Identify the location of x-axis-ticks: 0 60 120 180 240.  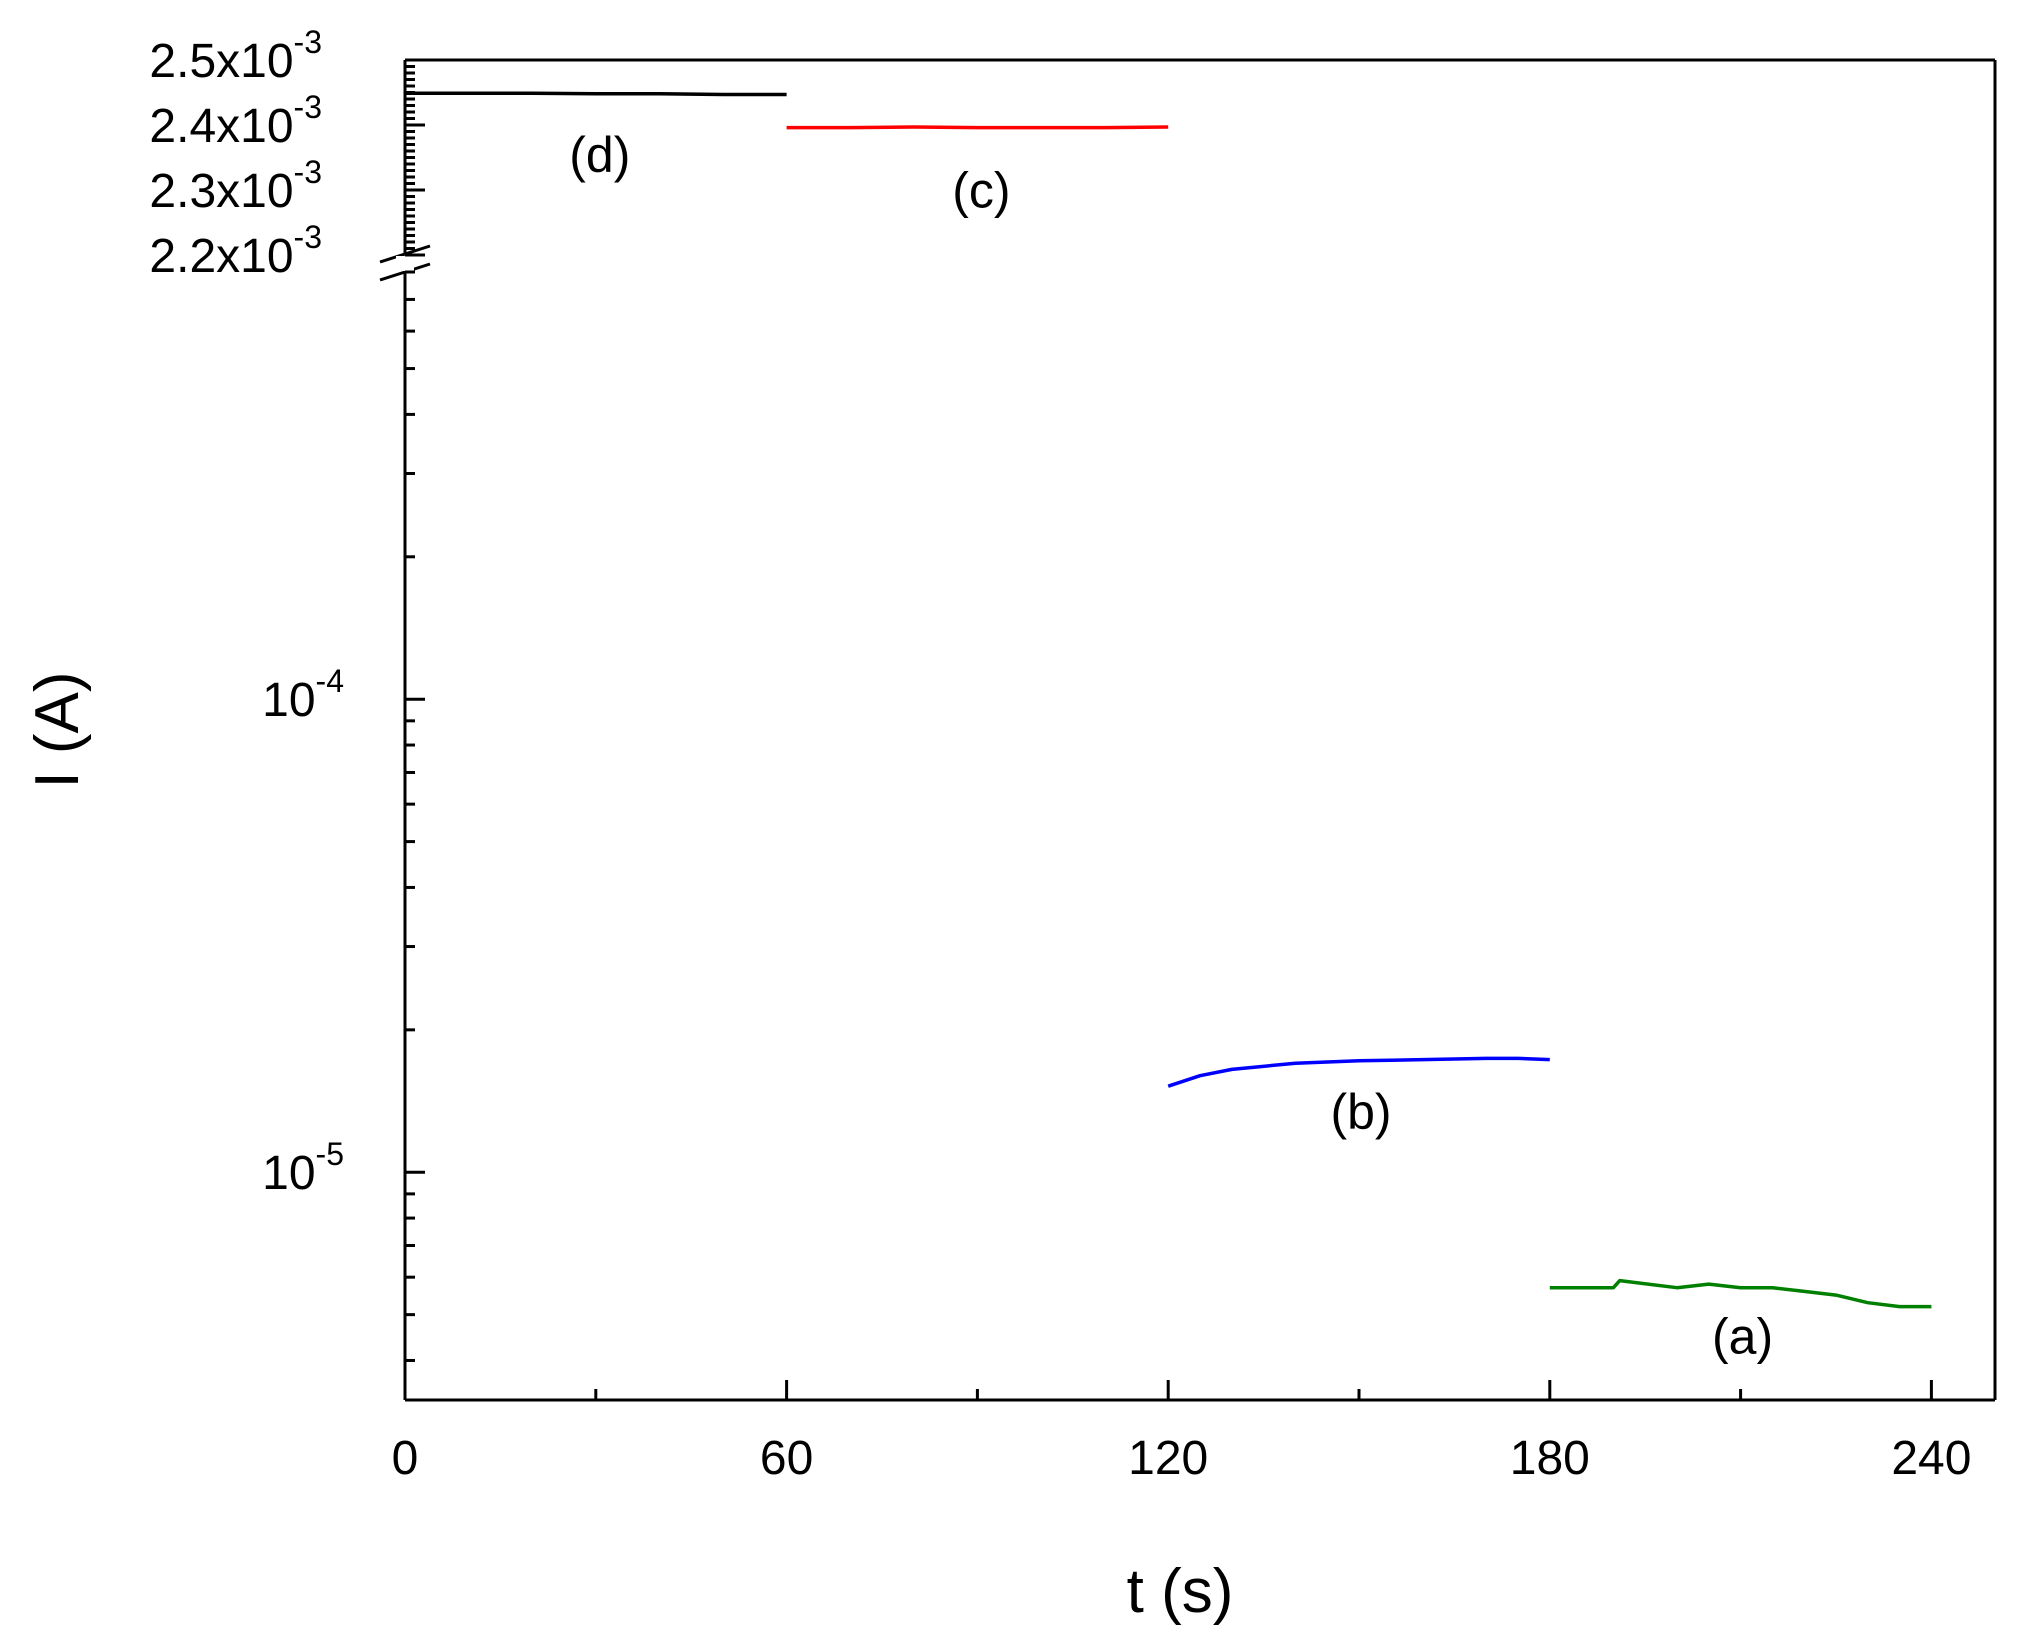
(1181, 1432).